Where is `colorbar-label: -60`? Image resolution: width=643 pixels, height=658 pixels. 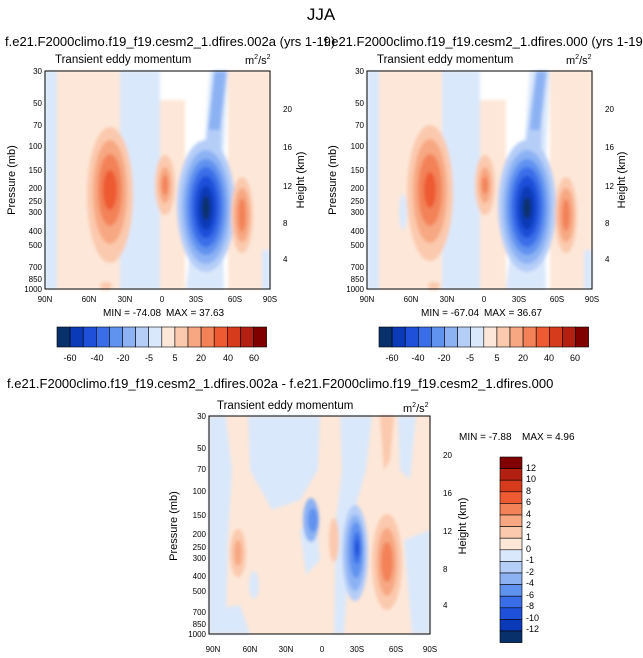
colorbar-label: -60 is located at coordinates (69, 358).